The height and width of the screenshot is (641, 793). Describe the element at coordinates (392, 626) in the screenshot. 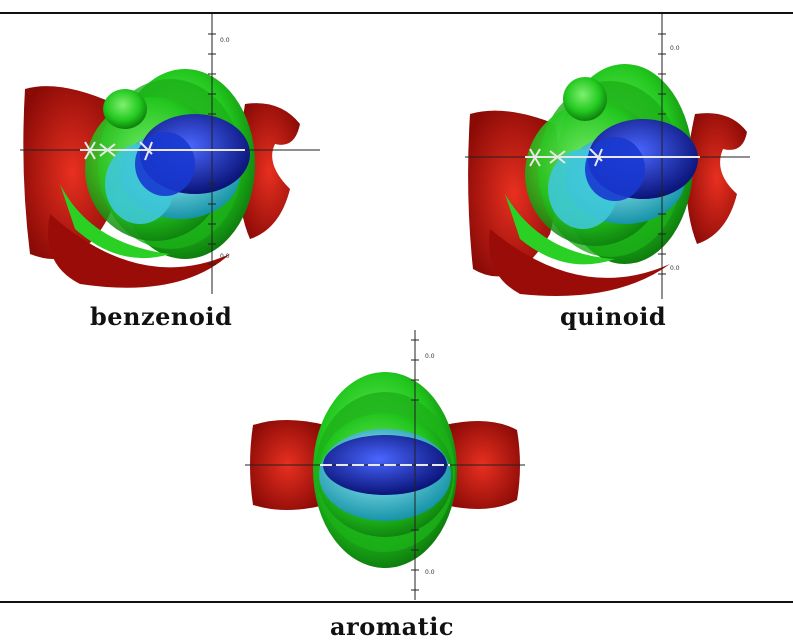

I see `caption-aromatic: aromatic` at that location.